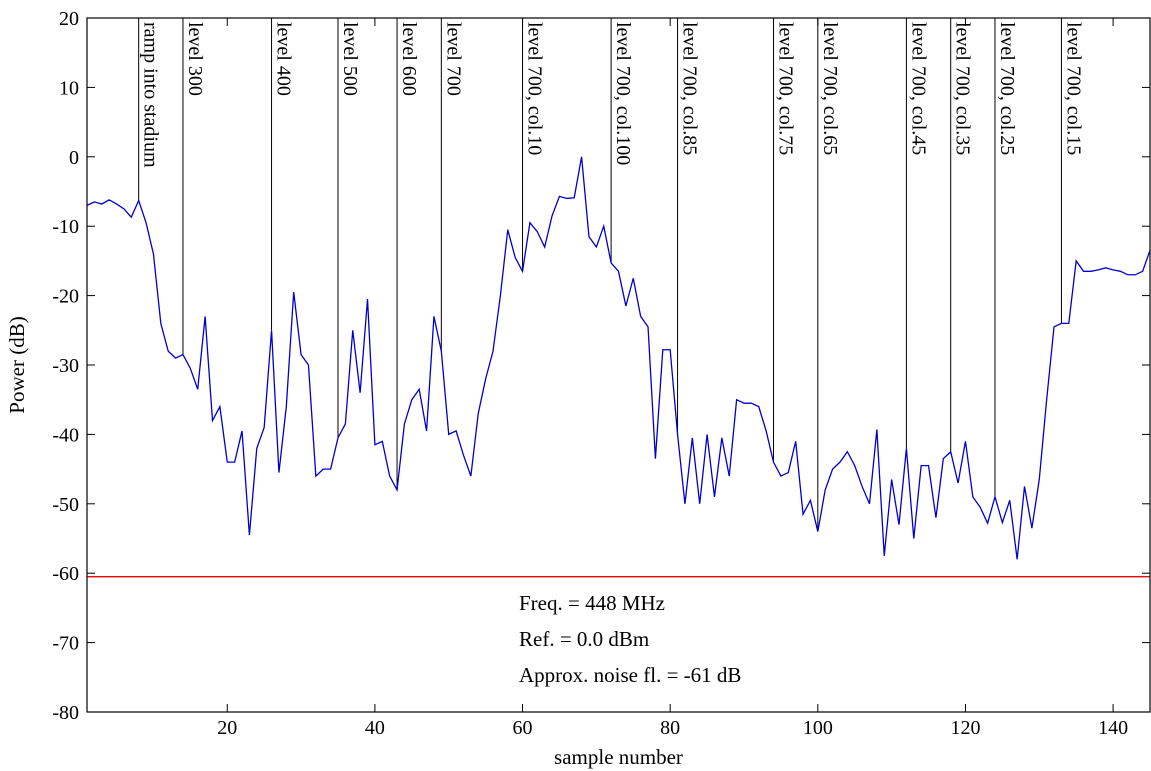 The height and width of the screenshot is (771, 1151). Describe the element at coordinates (65, 644) in the screenshot. I see `y-tick-label: -70` at that location.